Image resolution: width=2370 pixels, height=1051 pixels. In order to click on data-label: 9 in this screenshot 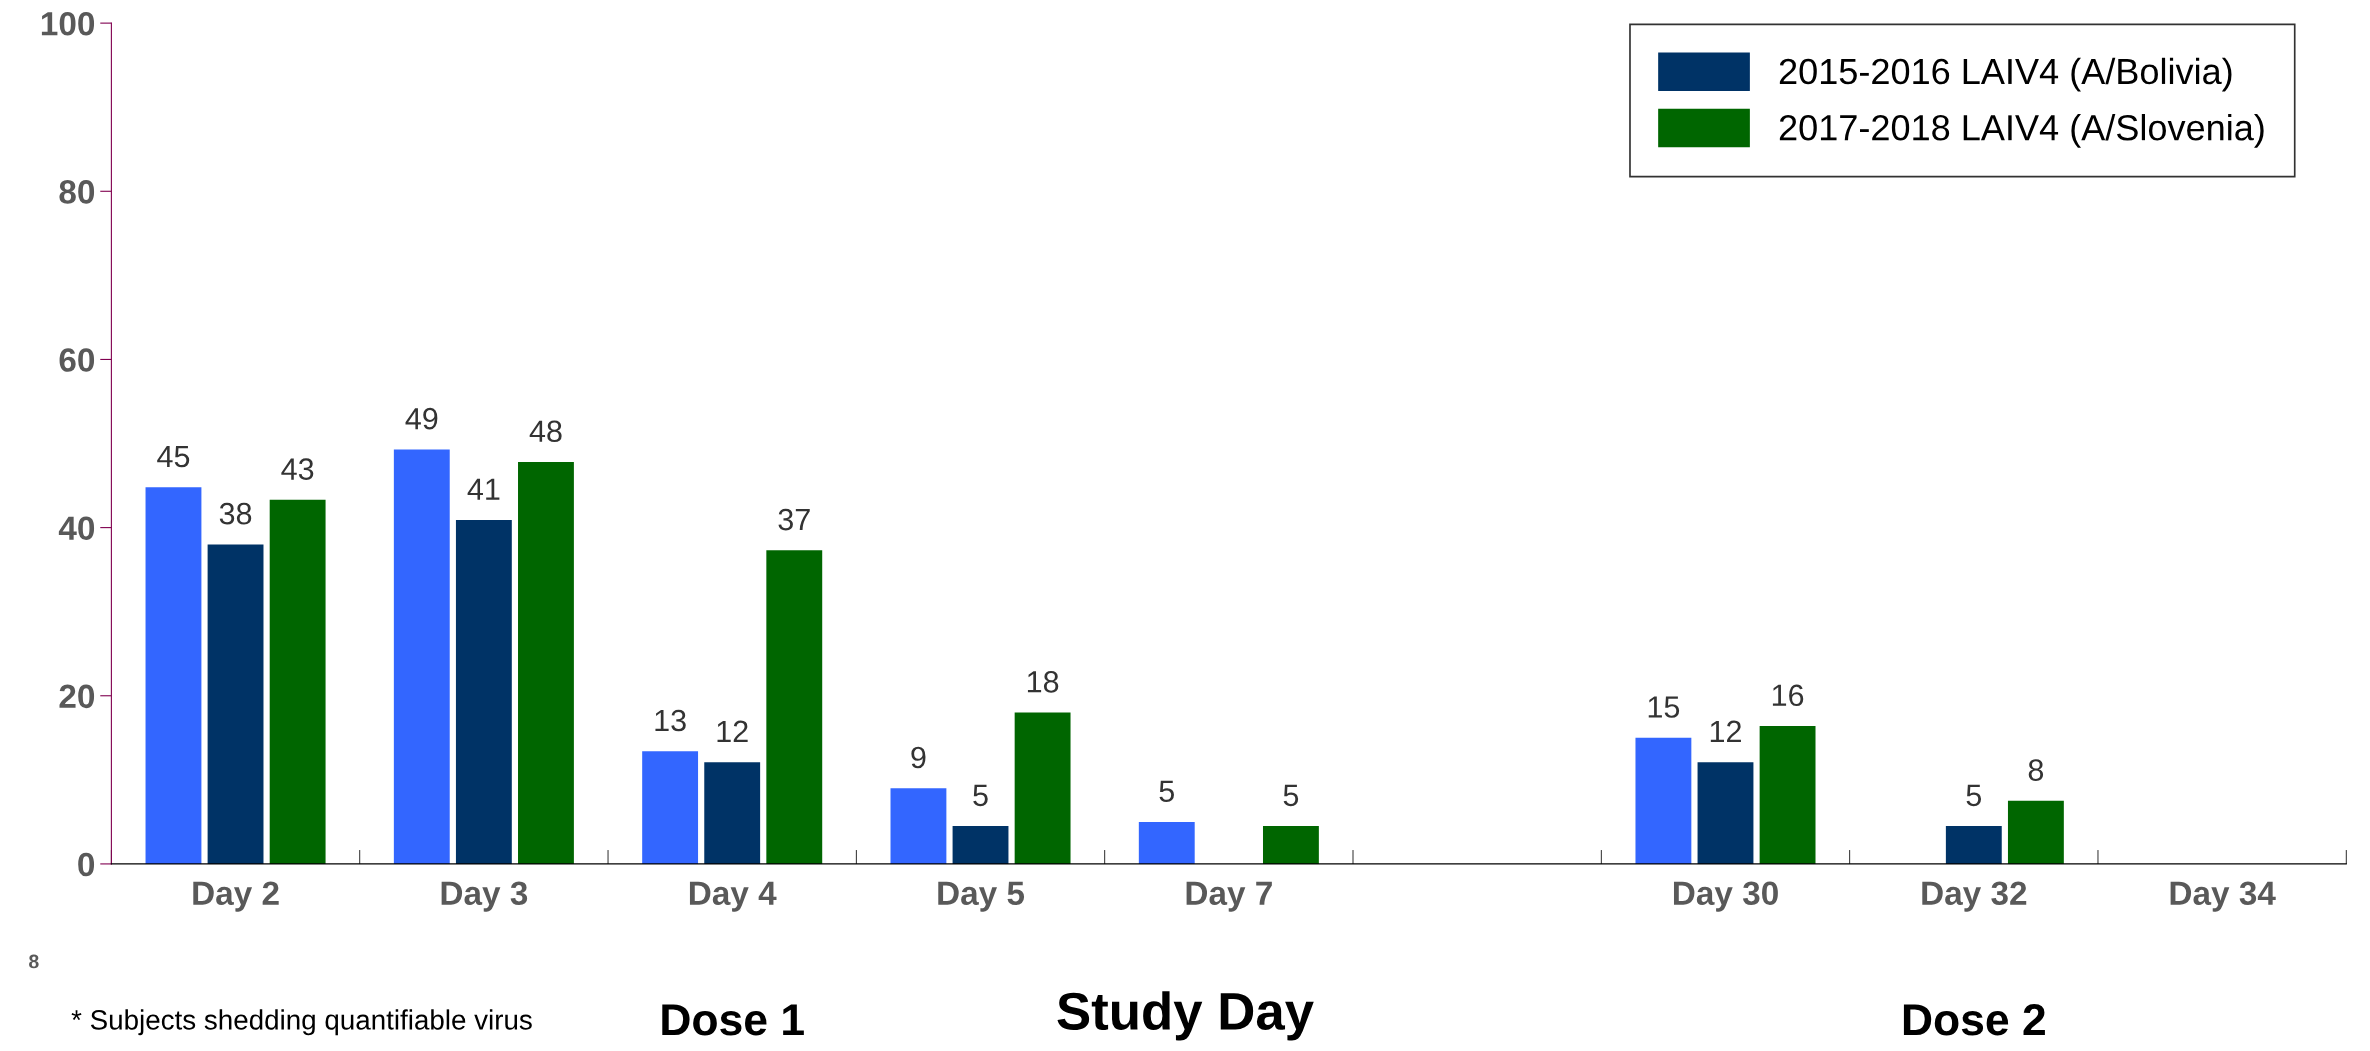, I will do `click(918, 757)`.